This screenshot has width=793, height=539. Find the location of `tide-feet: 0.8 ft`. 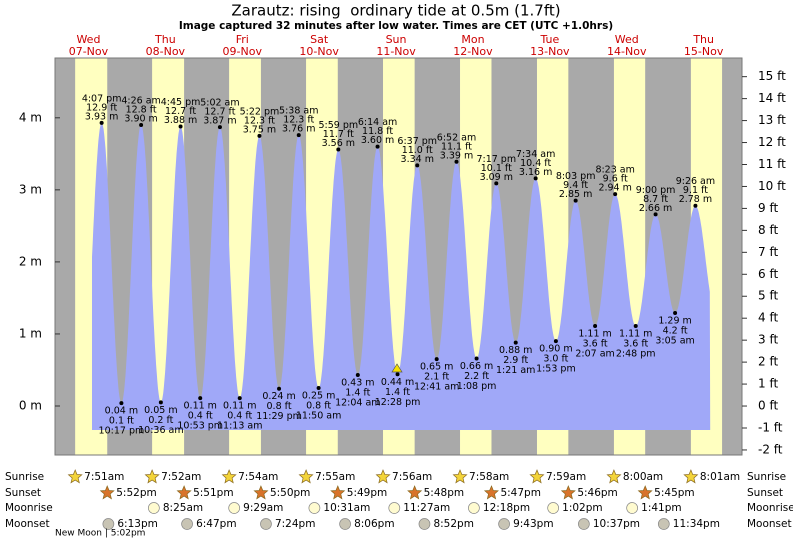

tide-feet: 0.8 ft is located at coordinates (318, 405).